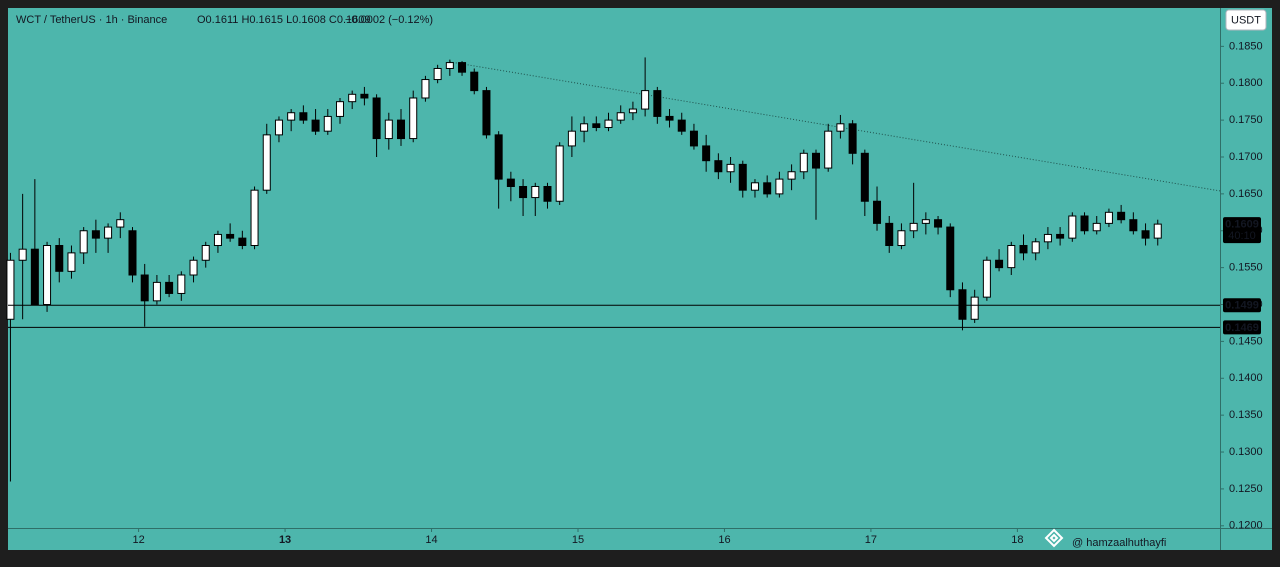 Image resolution: width=1280 pixels, height=567 pixels. I want to click on currency-label: USDT, so click(1246, 20).